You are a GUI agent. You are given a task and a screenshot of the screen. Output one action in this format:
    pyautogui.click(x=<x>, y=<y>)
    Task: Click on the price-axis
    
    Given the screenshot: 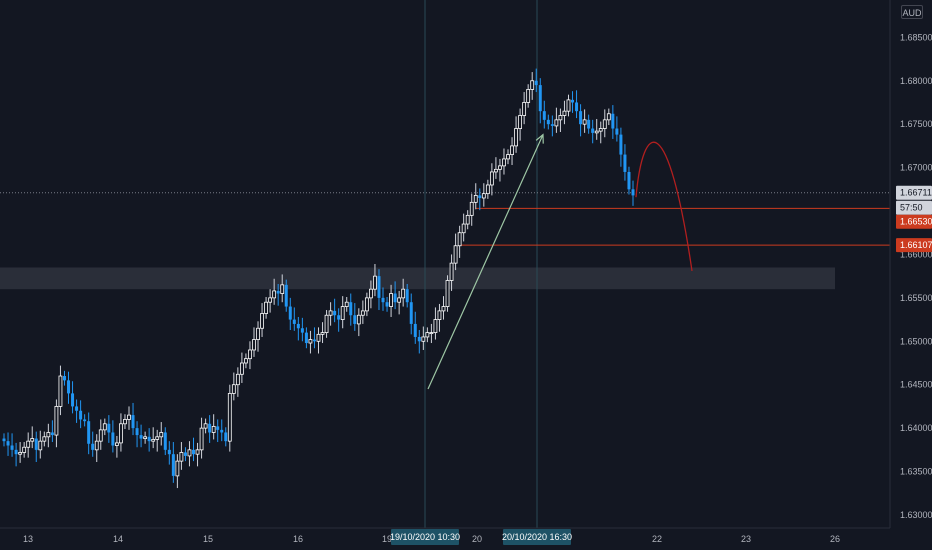 What is the action you would take?
    pyautogui.click(x=911, y=275)
    